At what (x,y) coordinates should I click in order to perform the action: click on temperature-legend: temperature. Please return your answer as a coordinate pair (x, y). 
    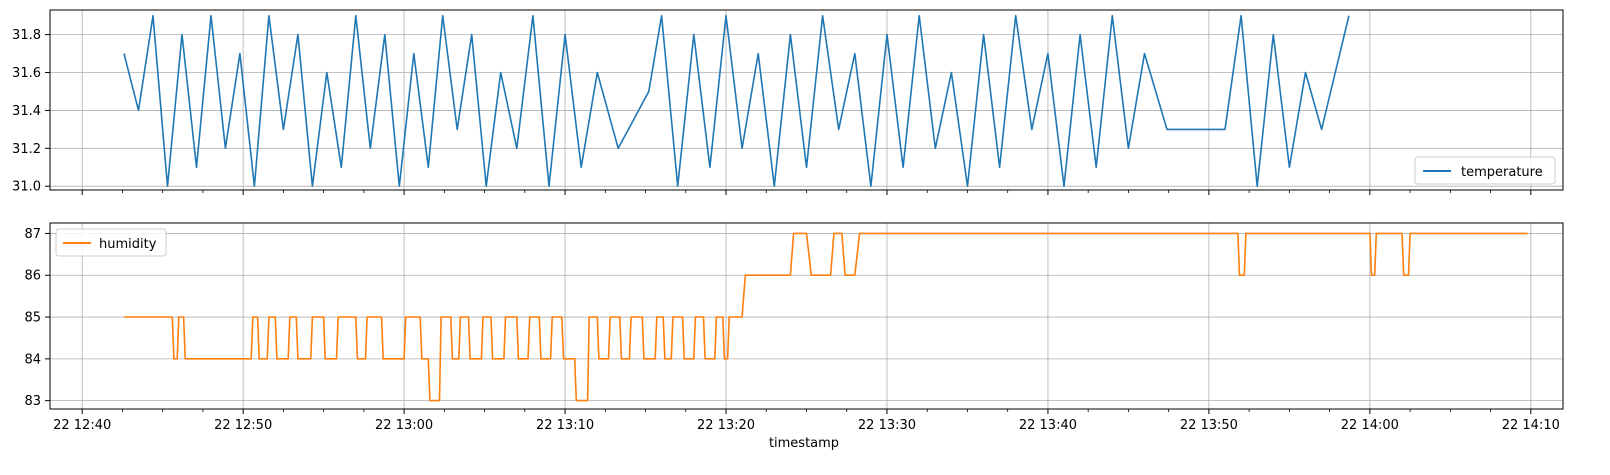
    Looking at the image, I should click on (1485, 170).